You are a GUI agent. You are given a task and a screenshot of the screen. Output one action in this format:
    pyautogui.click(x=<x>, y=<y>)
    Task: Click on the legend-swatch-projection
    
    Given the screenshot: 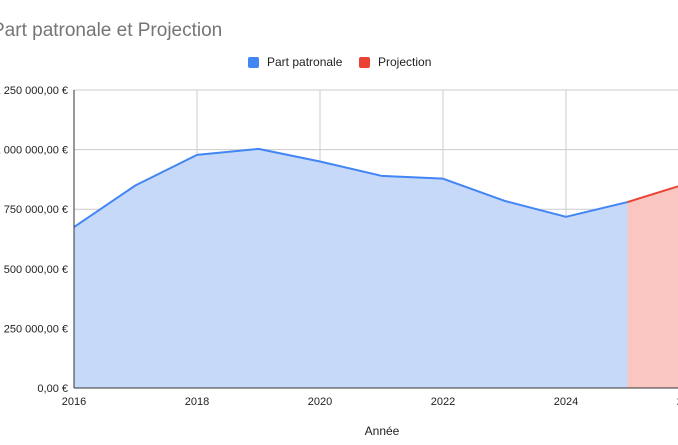 What is the action you would take?
    pyautogui.click(x=364, y=62)
    